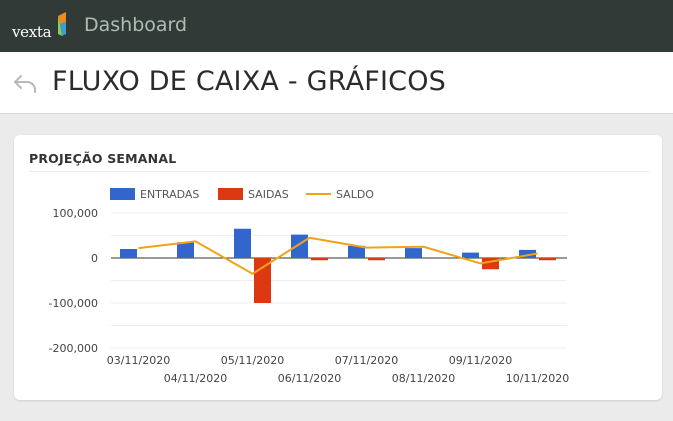 Image resolution: width=673 pixels, height=421 pixels. Describe the element at coordinates (25, 83) in the screenshot. I see `back-arrow-icon` at that location.